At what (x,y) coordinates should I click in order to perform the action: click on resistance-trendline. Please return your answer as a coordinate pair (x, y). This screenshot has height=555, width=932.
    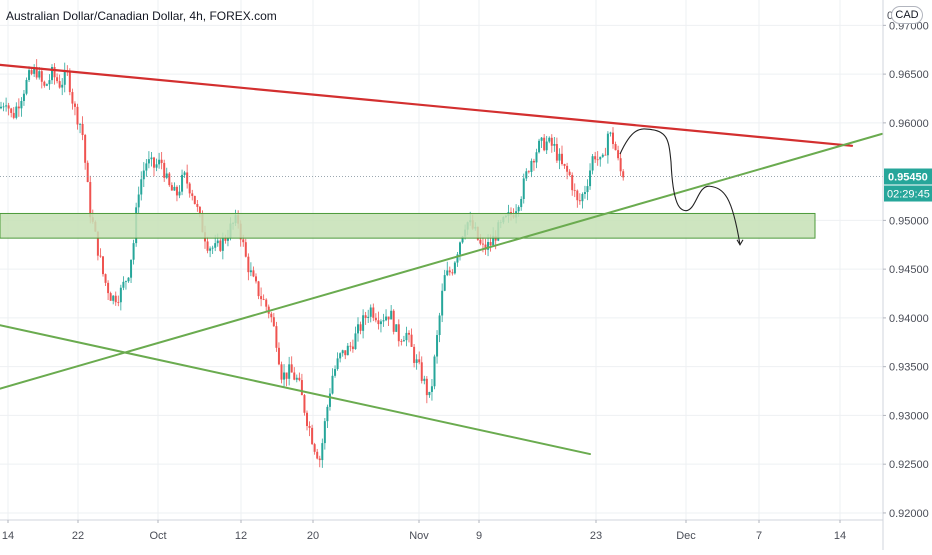
    Looking at the image, I should click on (427, 105).